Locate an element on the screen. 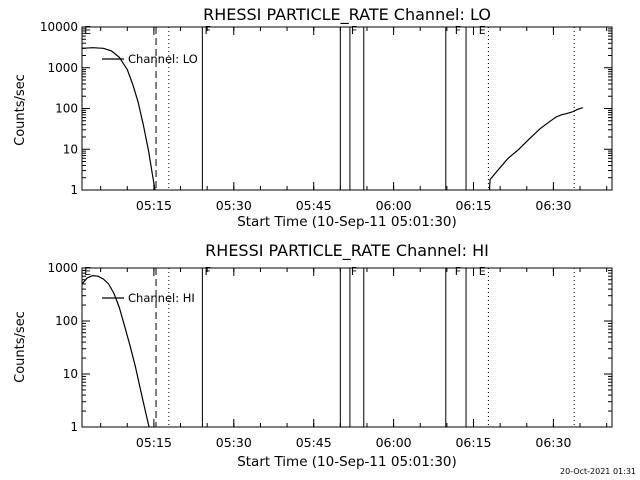  legend-label: Channel: LO is located at coordinates (163, 59).